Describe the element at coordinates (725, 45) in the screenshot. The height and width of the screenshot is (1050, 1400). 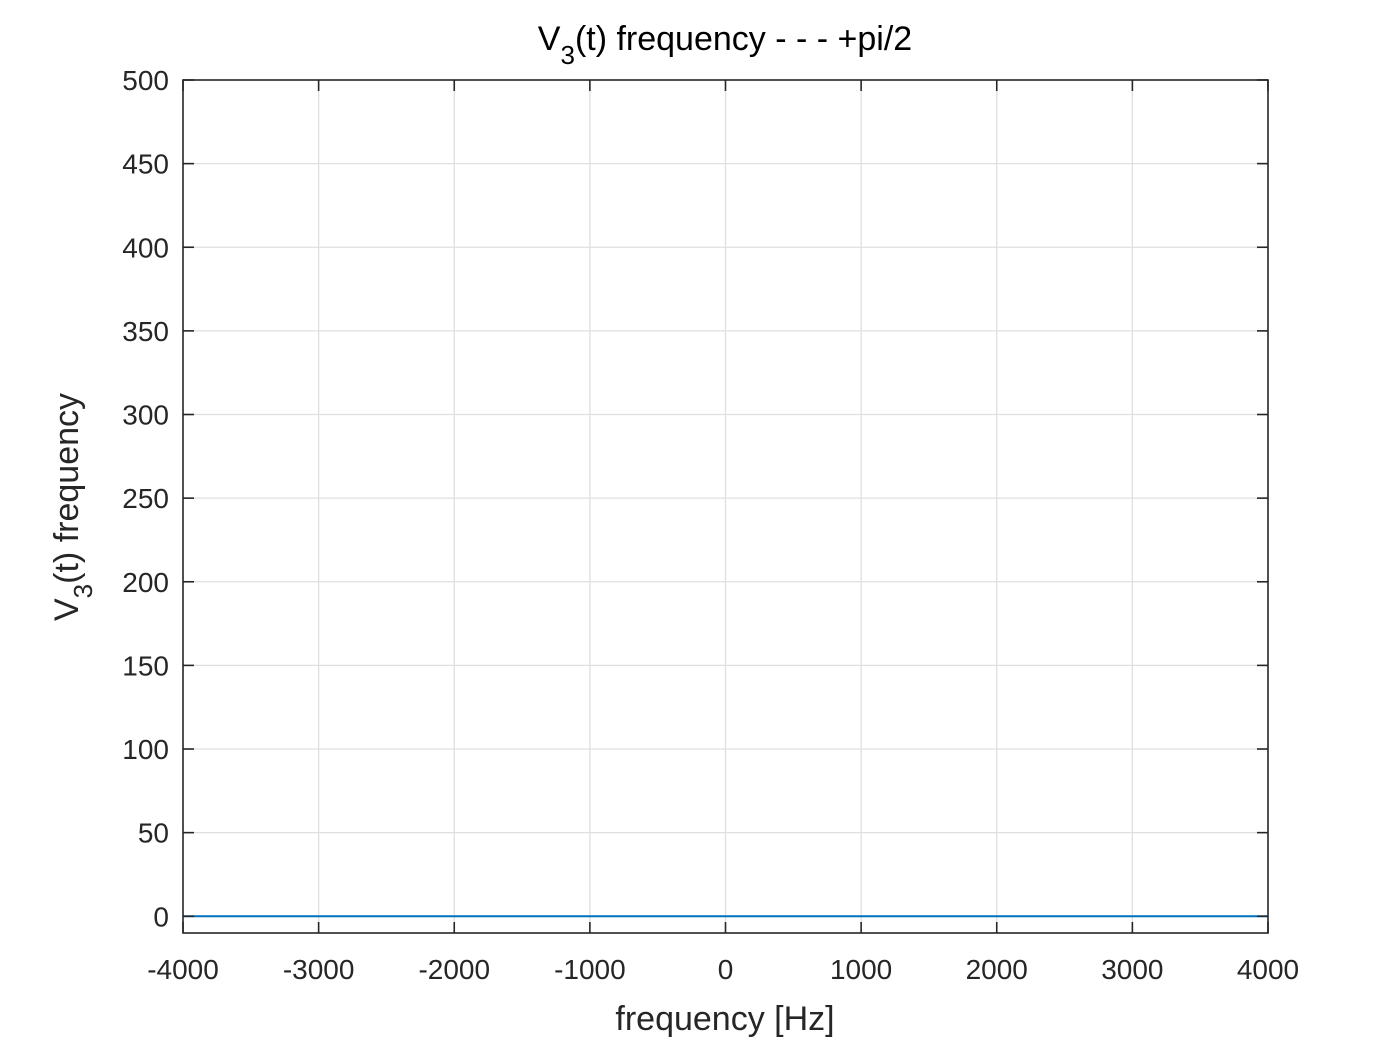
I see `chart-title: V3(t) frequency - - - +pi/2` at that location.